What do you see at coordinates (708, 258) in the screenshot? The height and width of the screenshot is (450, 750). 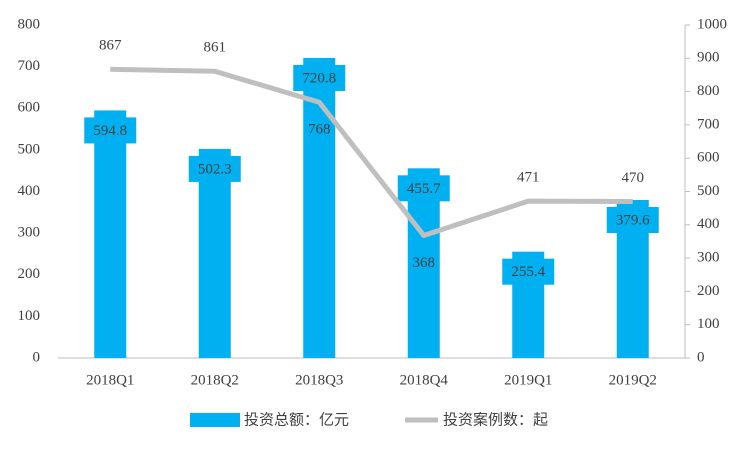 I see `y2-tick-label: 300` at bounding box center [708, 258].